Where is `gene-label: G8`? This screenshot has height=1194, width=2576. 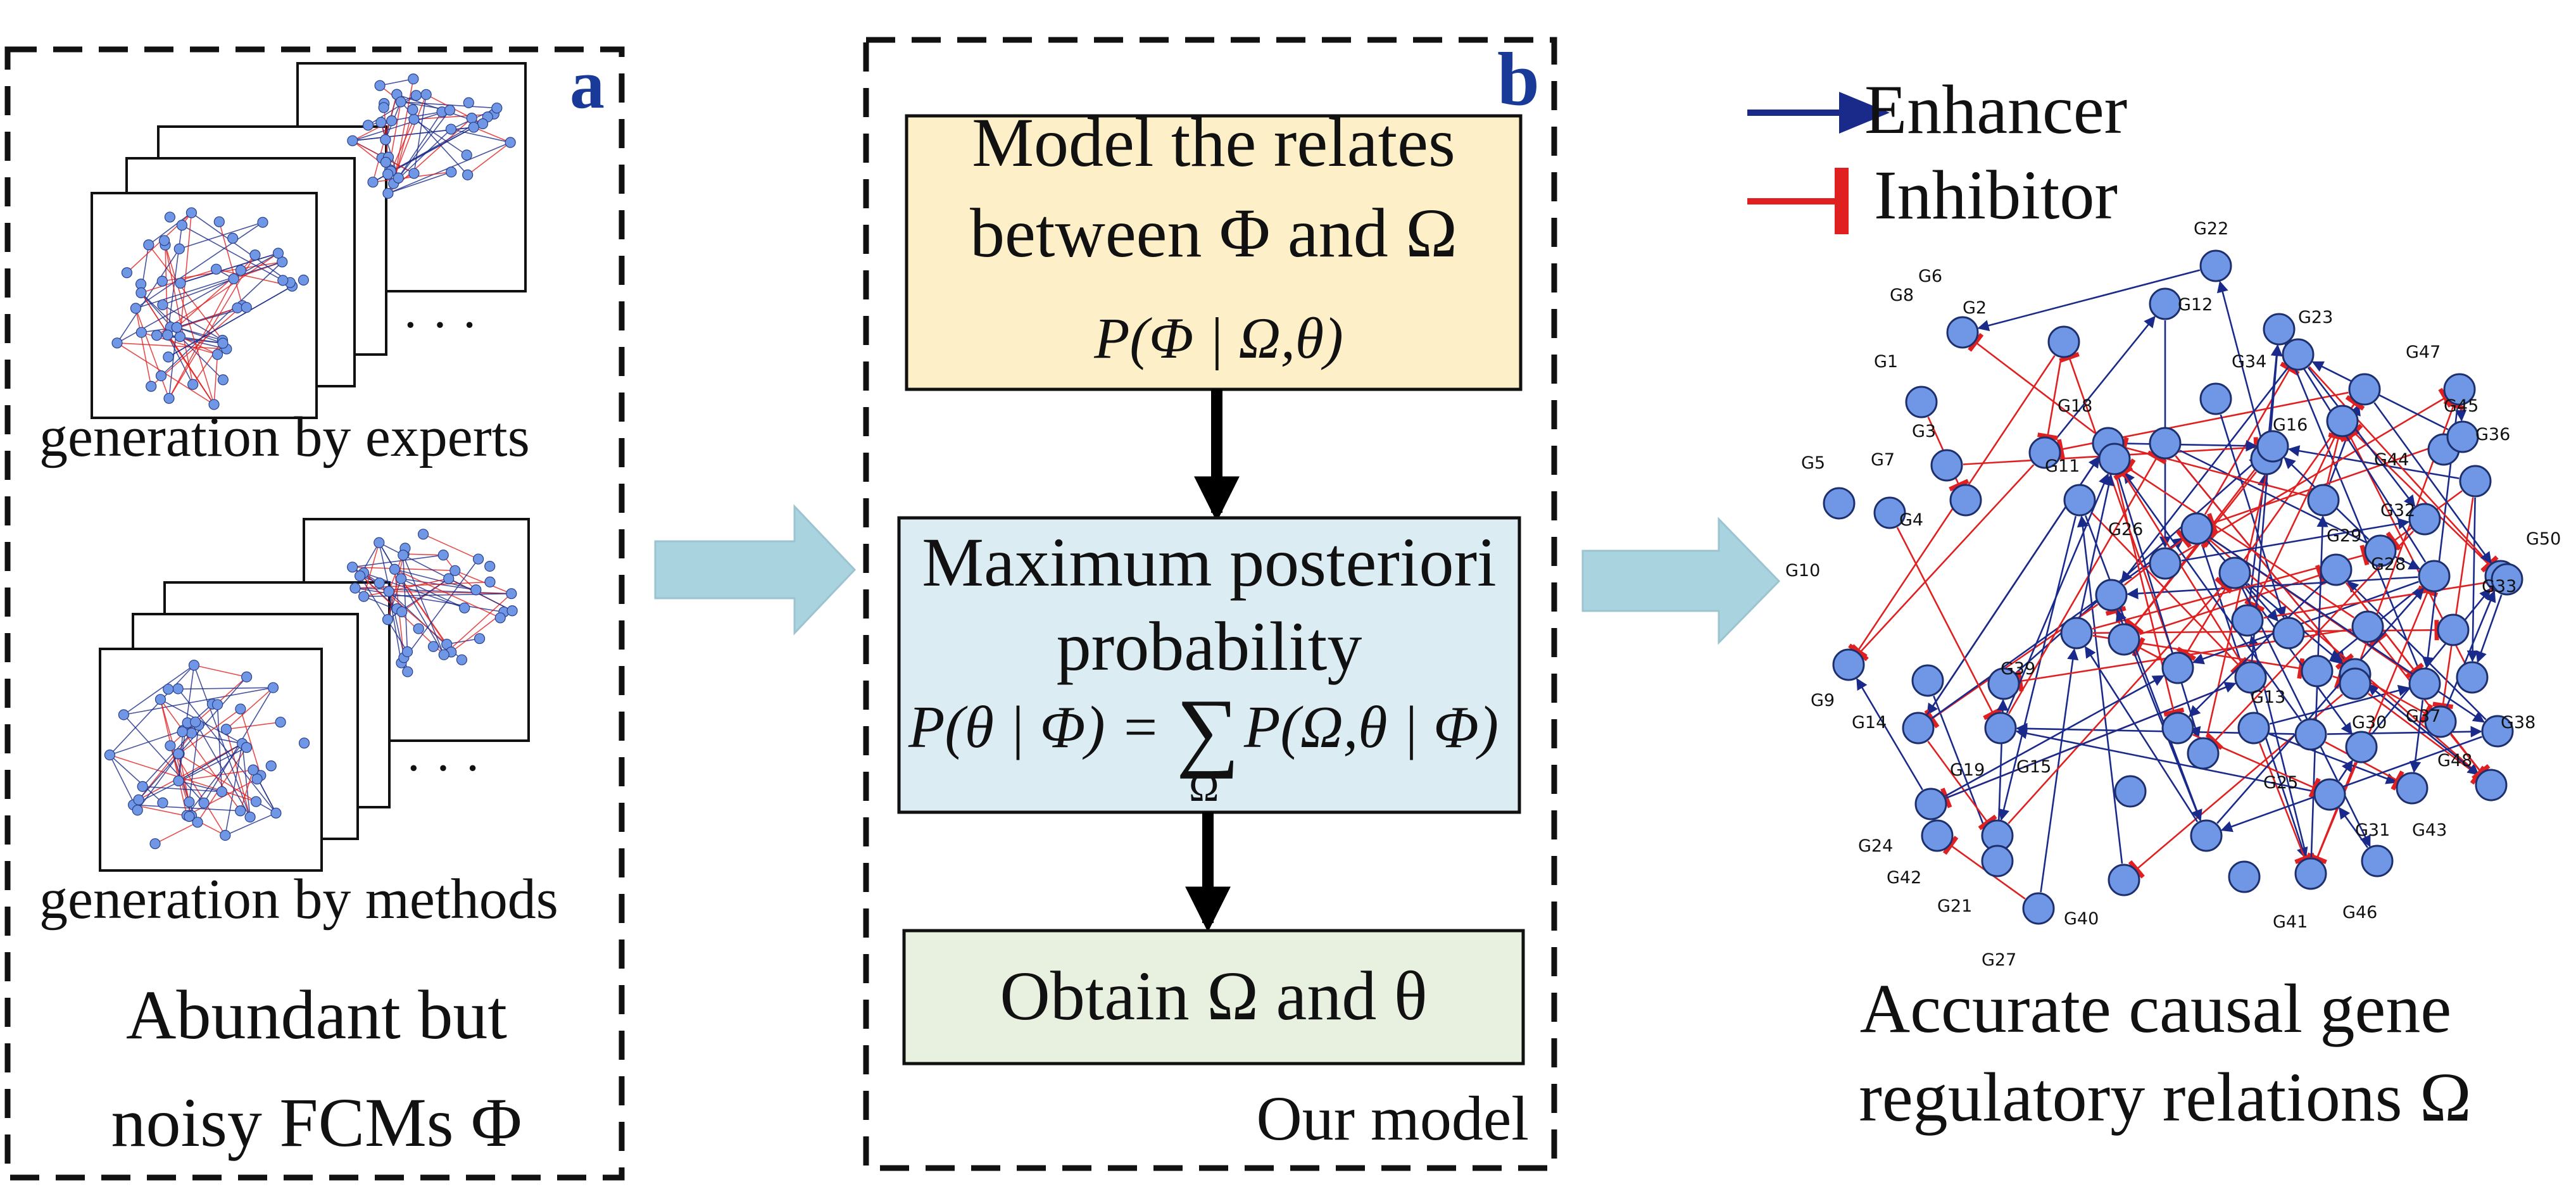 gene-label: G8 is located at coordinates (1902, 295).